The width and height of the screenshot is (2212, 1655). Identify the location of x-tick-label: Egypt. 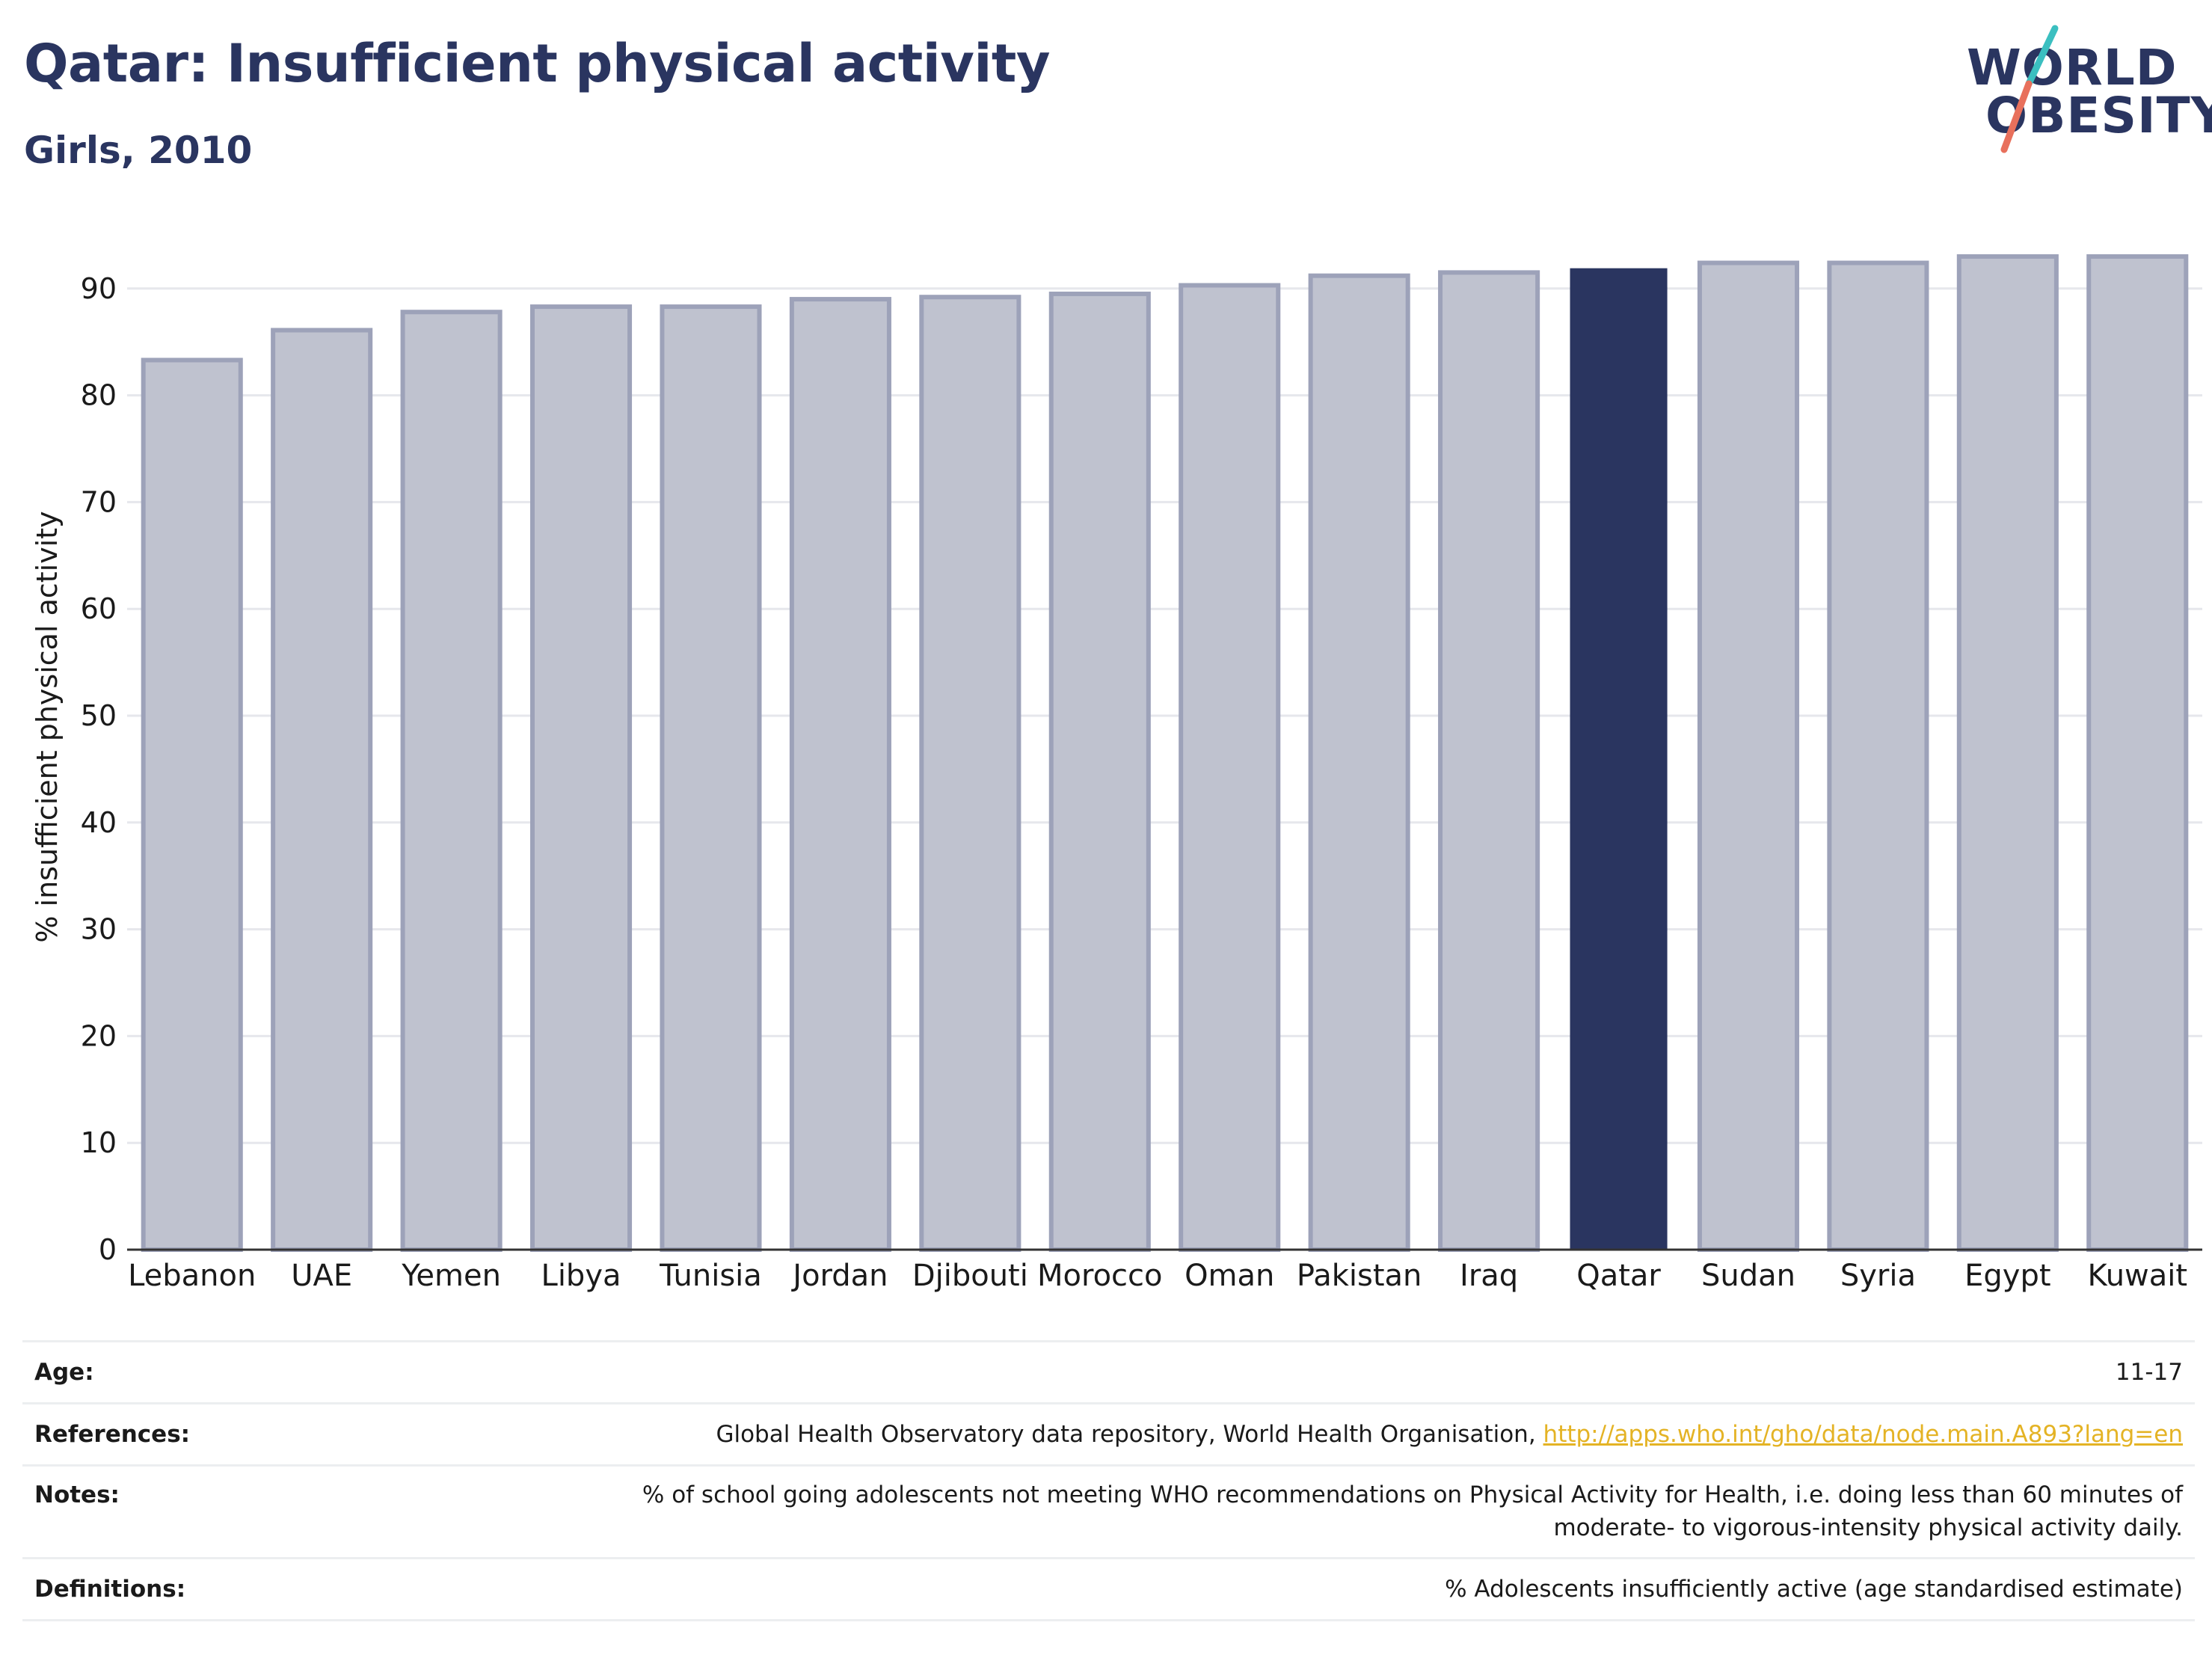
(2007, 1276).